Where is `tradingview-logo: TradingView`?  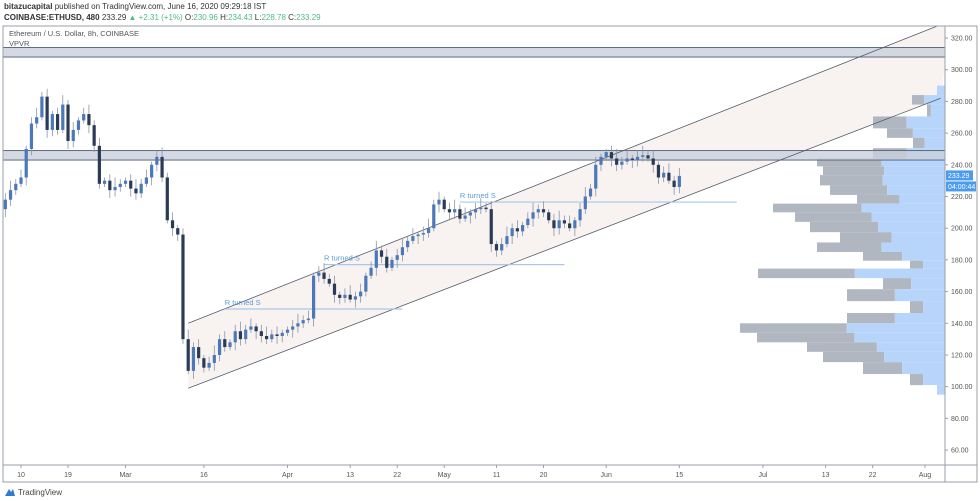 tradingview-logo: TradingView is located at coordinates (33, 492).